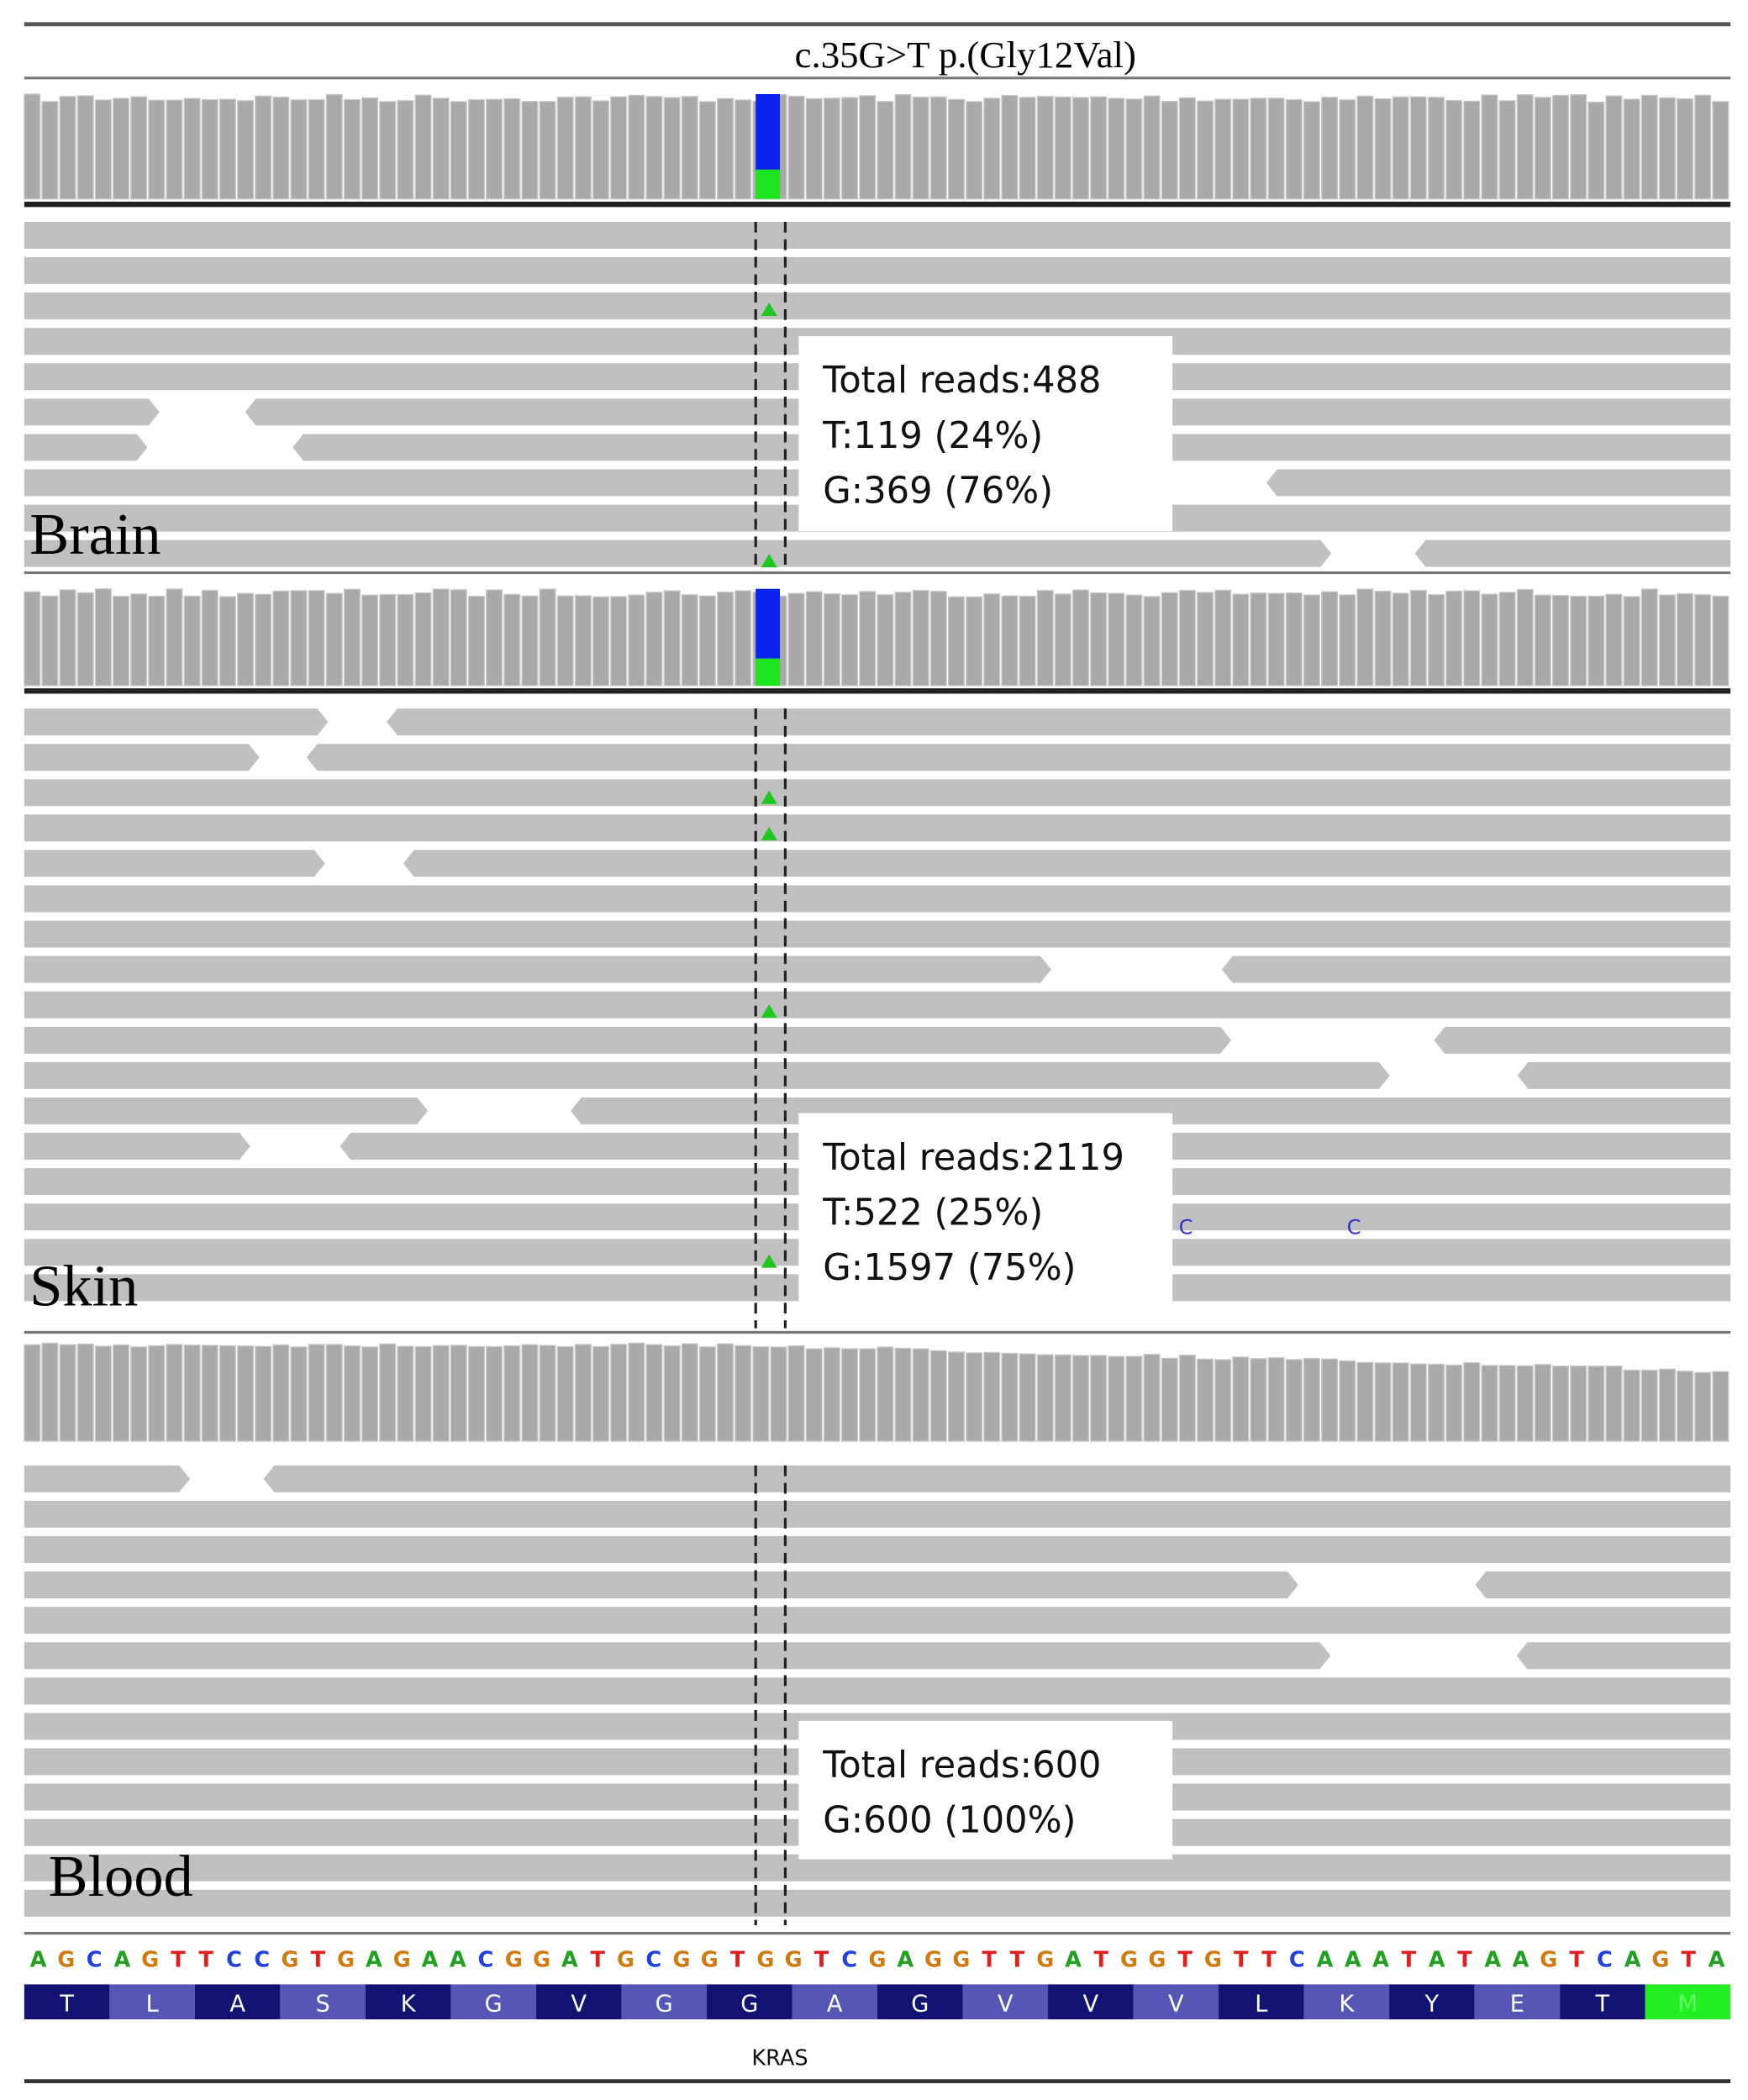 The height and width of the screenshot is (2100, 1748). What do you see at coordinates (1517, 2004) in the screenshot?
I see `amino-acid: E` at bounding box center [1517, 2004].